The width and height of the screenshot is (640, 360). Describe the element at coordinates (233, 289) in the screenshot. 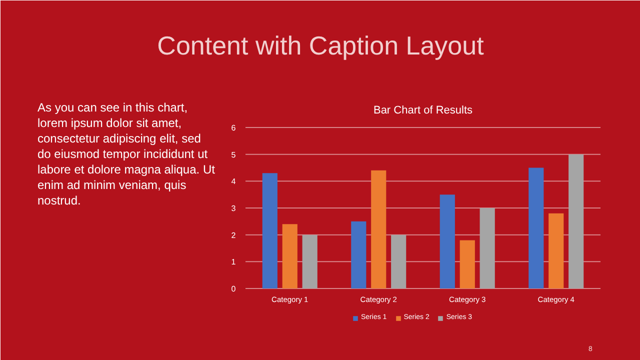

I see `y-tick-label: 0` at that location.